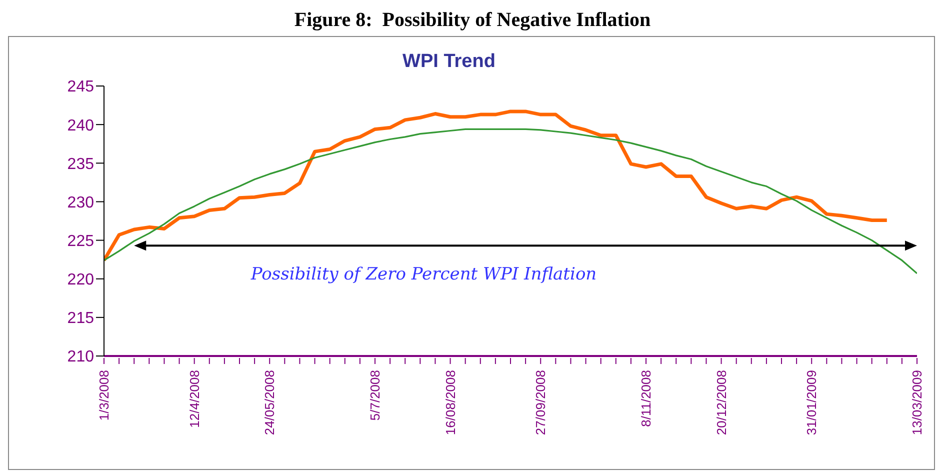  I want to click on y-tick-label: 245, so click(80, 87).